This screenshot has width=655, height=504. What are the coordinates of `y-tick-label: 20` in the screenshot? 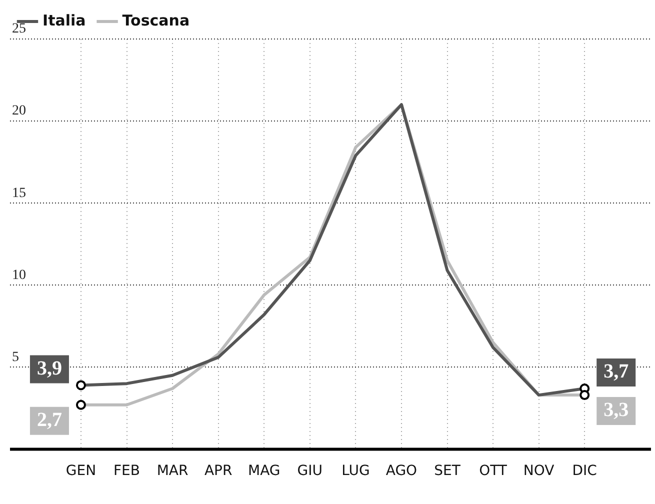 It's located at (19, 111).